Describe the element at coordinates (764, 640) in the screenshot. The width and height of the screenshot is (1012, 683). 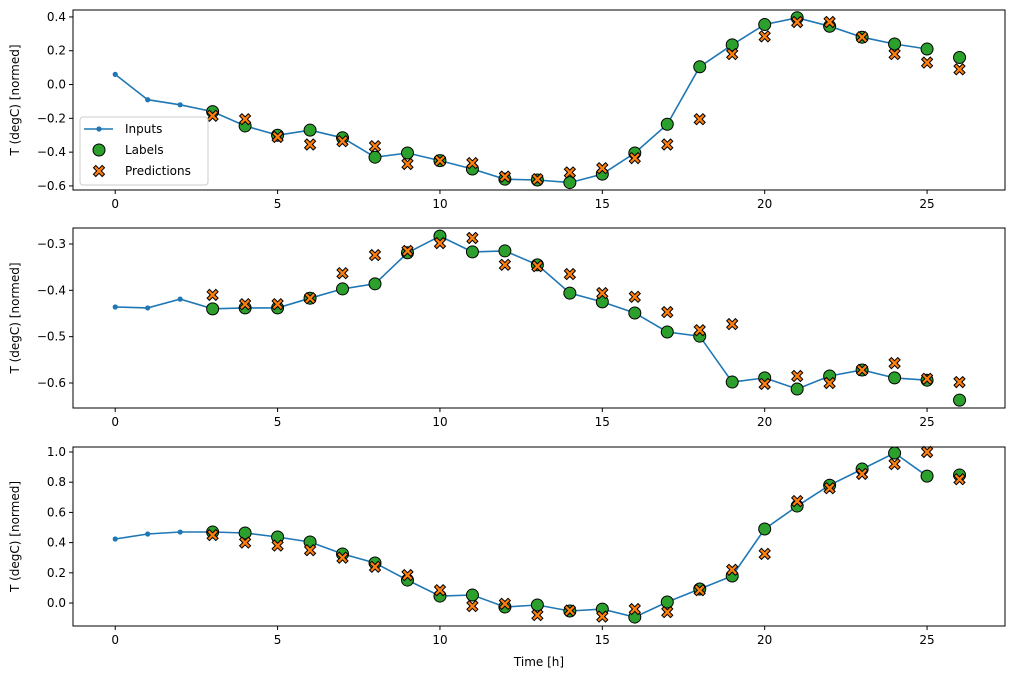
I see `x-tick-label: 20` at that location.